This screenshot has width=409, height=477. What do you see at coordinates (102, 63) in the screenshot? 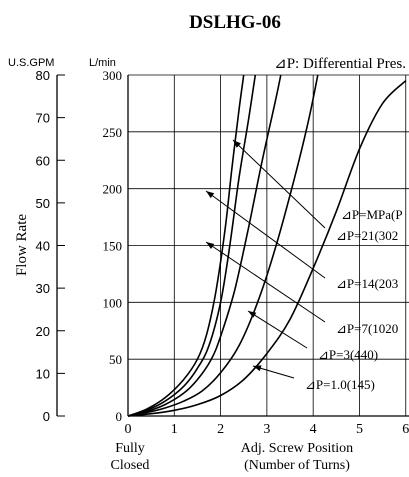
I see `lmin-axis-unit: L/min` at bounding box center [102, 63].